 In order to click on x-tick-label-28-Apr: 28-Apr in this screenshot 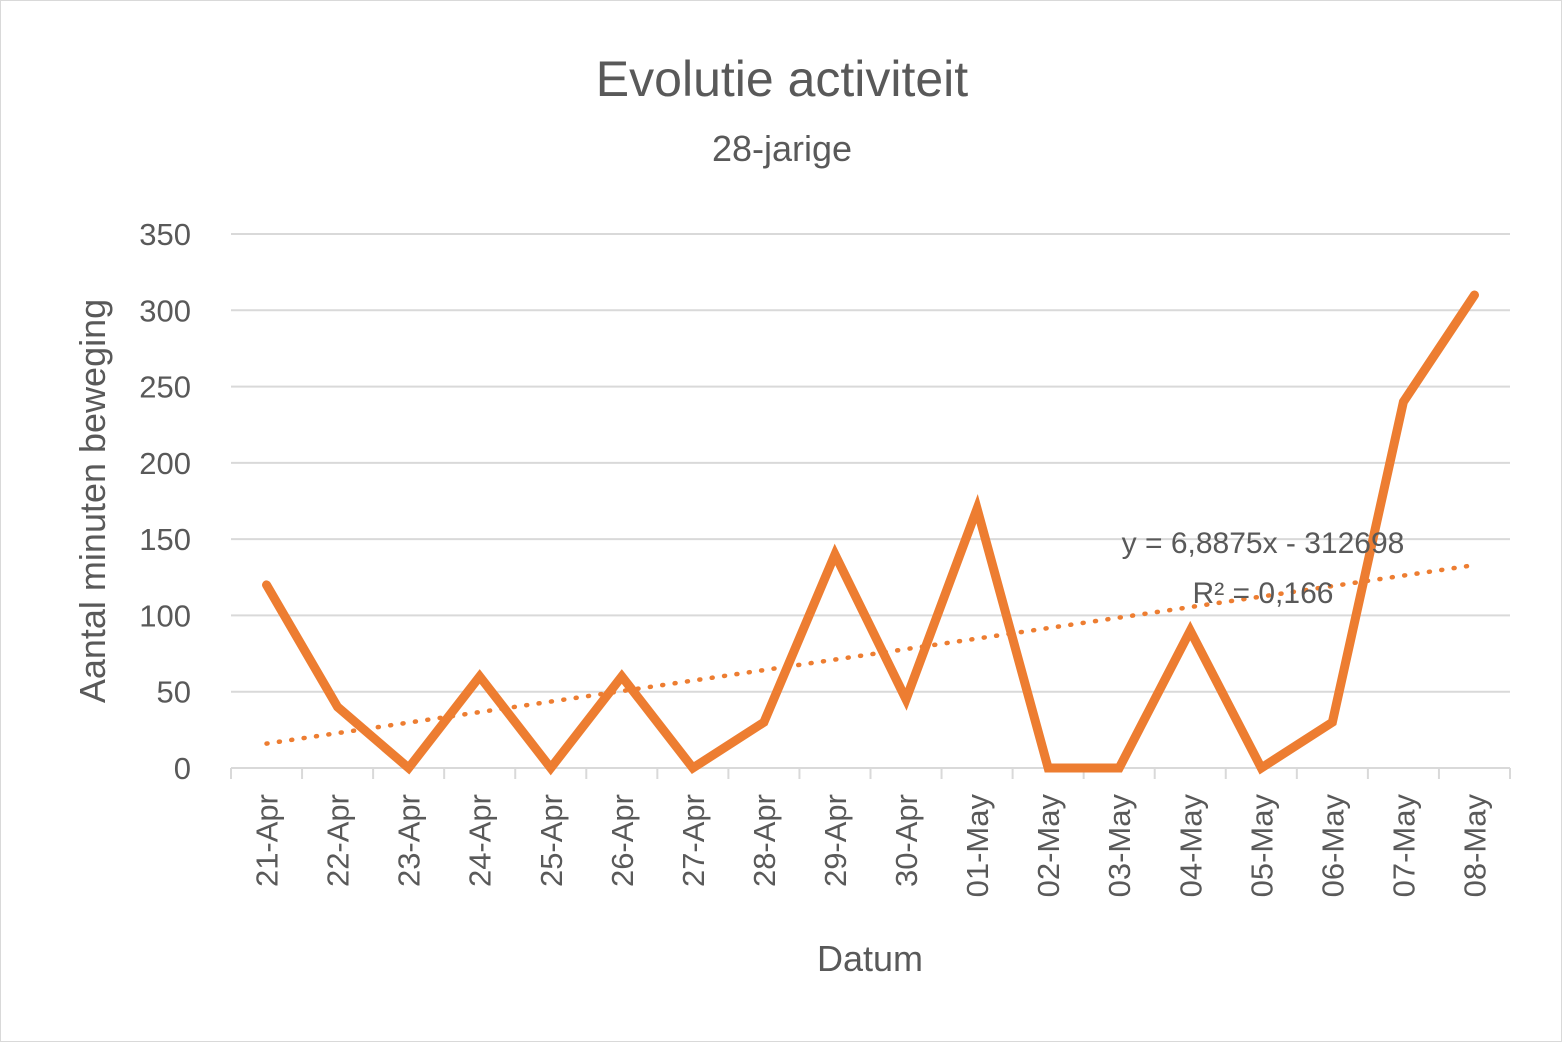, I will do `click(764, 840)`.